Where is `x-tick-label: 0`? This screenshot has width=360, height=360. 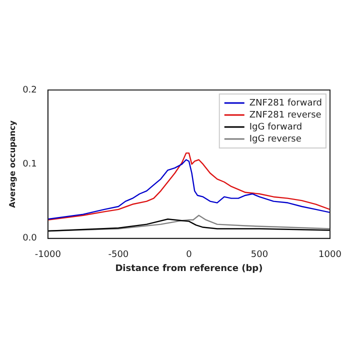
x-tick-label: 0 is located at coordinates (189, 255).